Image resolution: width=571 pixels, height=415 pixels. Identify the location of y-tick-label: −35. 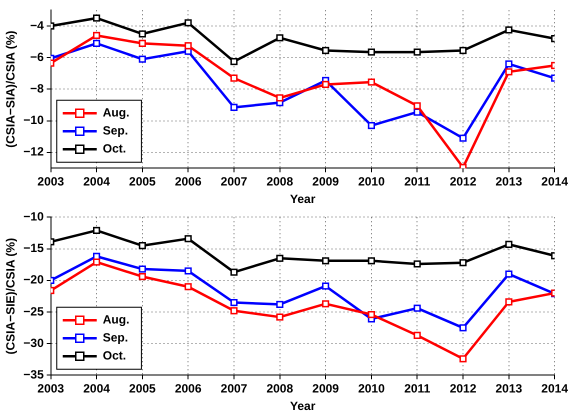
(33, 375).